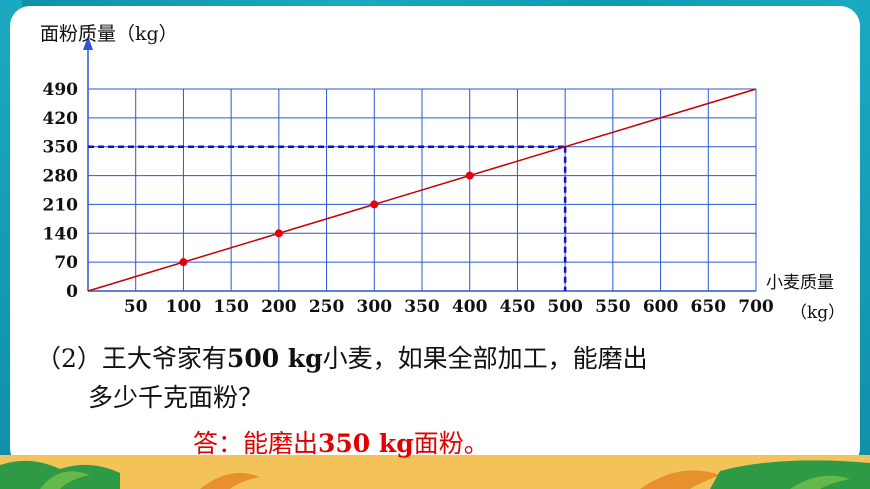  I want to click on y-tick-label: 210, so click(61, 205).